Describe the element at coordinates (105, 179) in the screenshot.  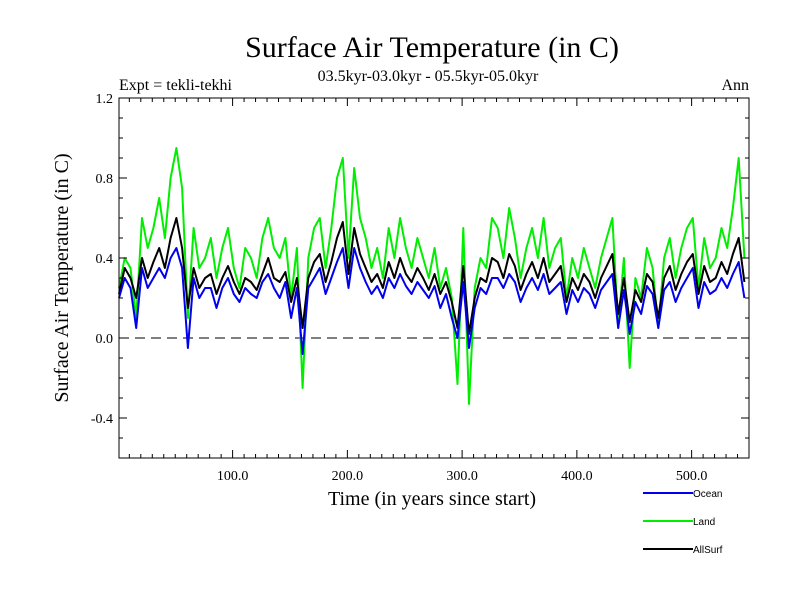
I see `y-tick-label: 0.8` at that location.